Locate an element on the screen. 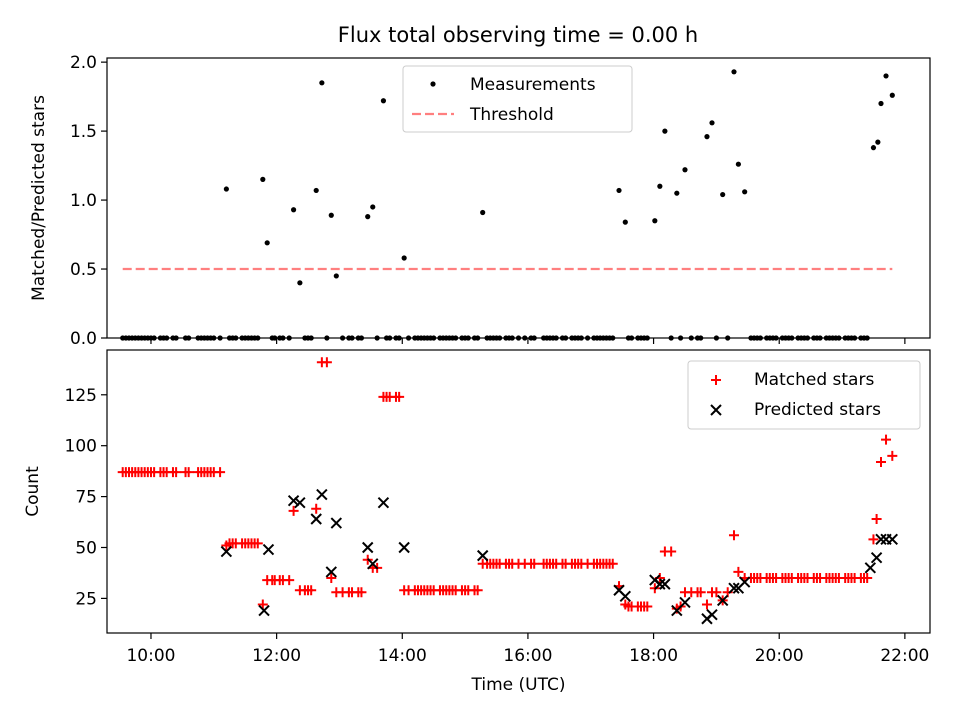  legend: Matched stars Predicted stars is located at coordinates (804, 395).